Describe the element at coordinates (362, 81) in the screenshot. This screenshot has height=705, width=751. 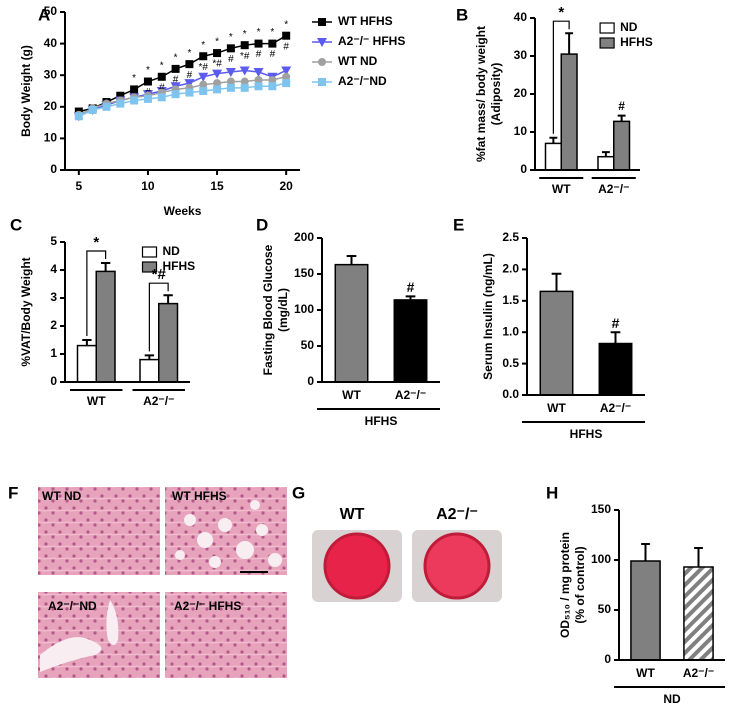
I see `legend-label: A2⁻/⁻ND` at that location.